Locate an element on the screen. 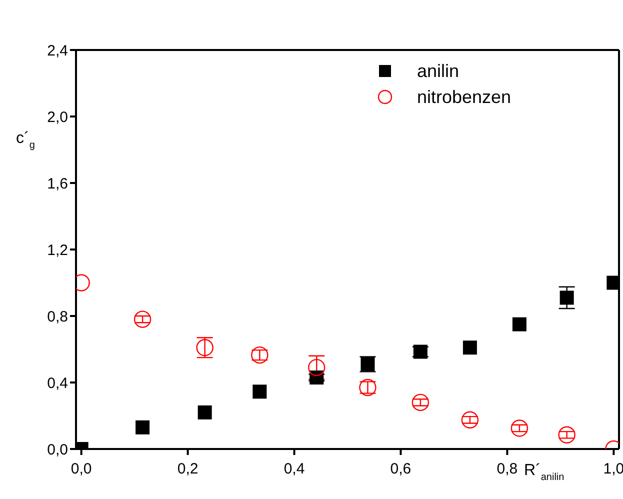 This screenshot has height=499, width=623. x-tick-label: 0,8 is located at coordinates (507, 469).